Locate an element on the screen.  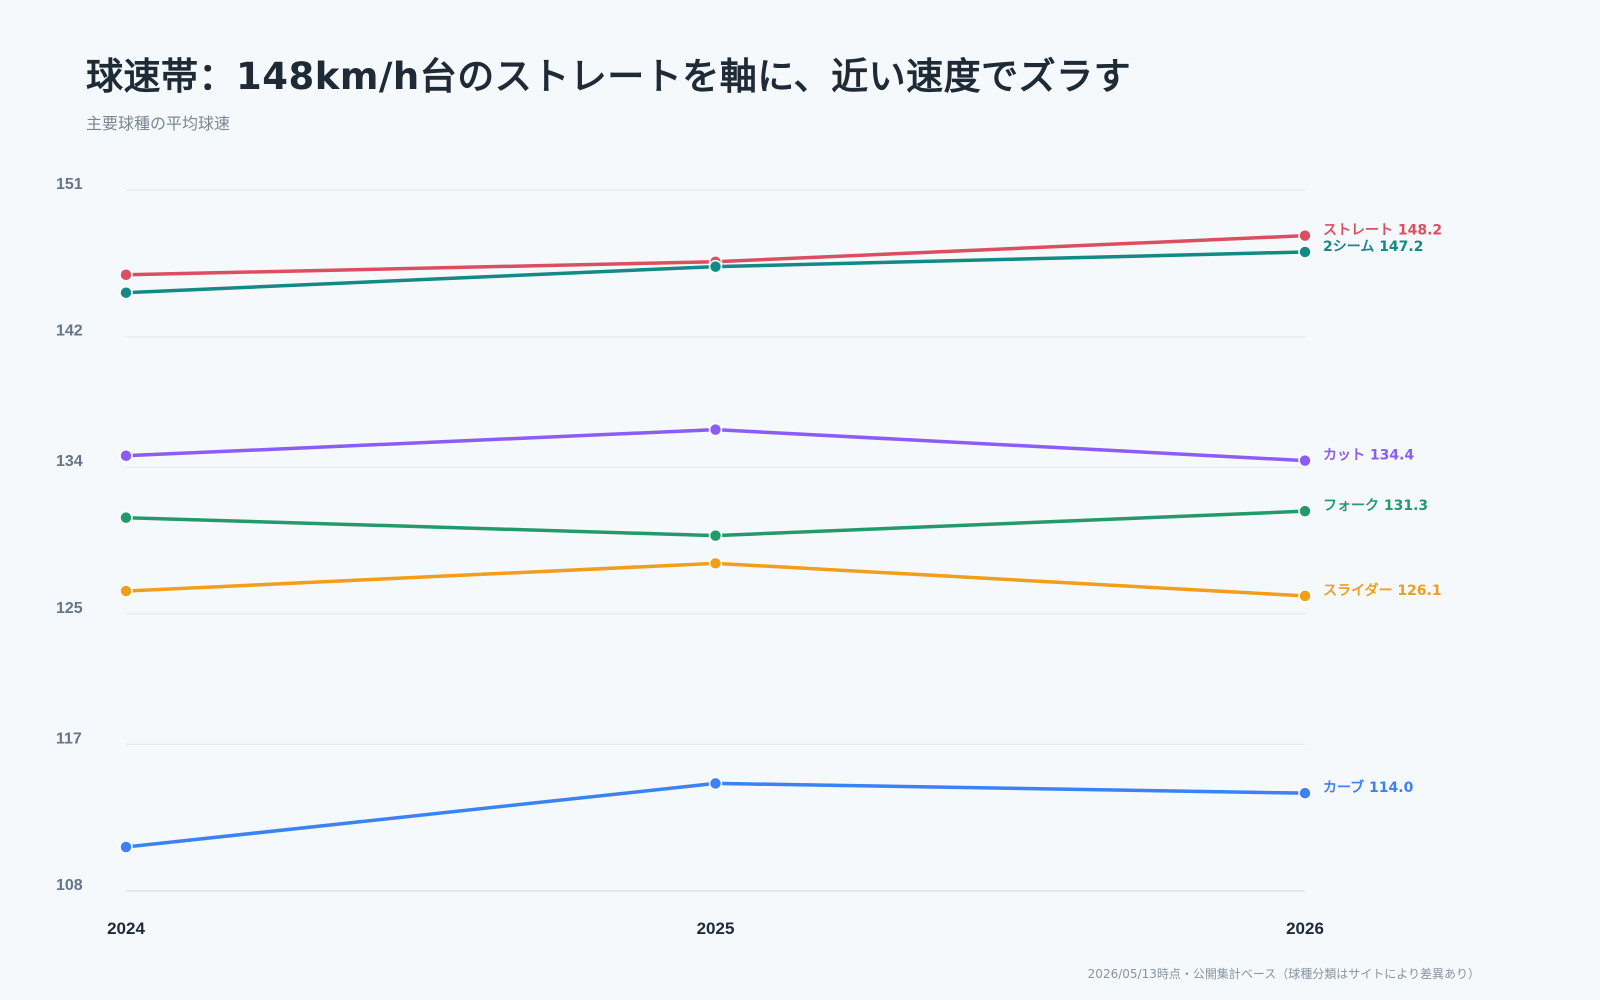
footnote: 2026/05/13時点・公開集計ベース（球種分類はサイトにより差異あり） is located at coordinates (1283, 974).